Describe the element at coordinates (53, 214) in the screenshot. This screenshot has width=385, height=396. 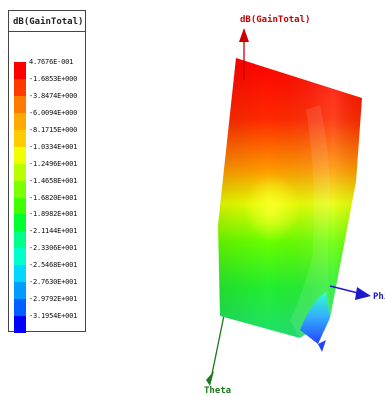
I see `legend-tick-label: -1.8982E+001` at that location.